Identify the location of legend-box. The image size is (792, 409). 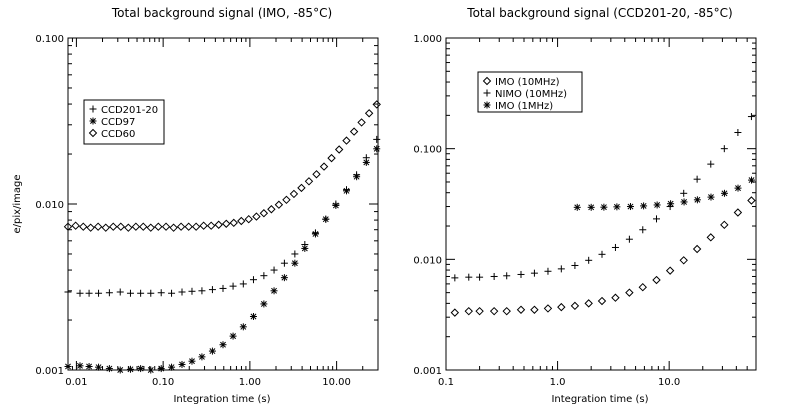
(530, 92).